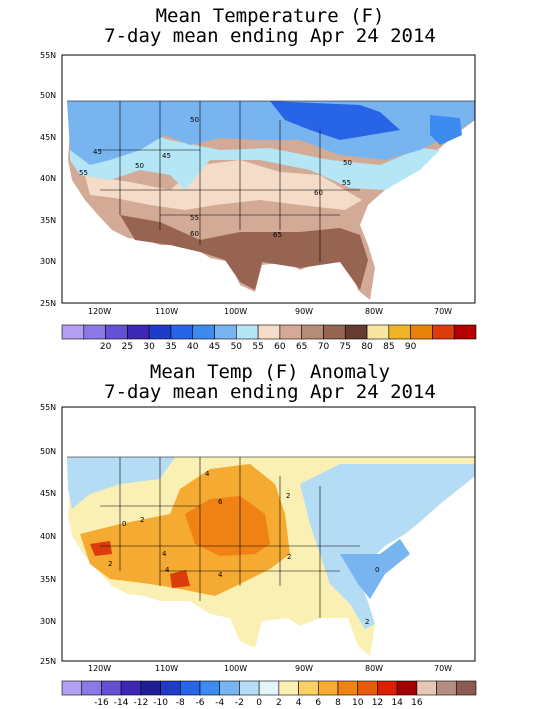 The image size is (540, 709). What do you see at coordinates (270, 311) in the screenshot?
I see `panel1-lon-labels: 120W 110W 100W 90W 80W 70W` at bounding box center [270, 311].